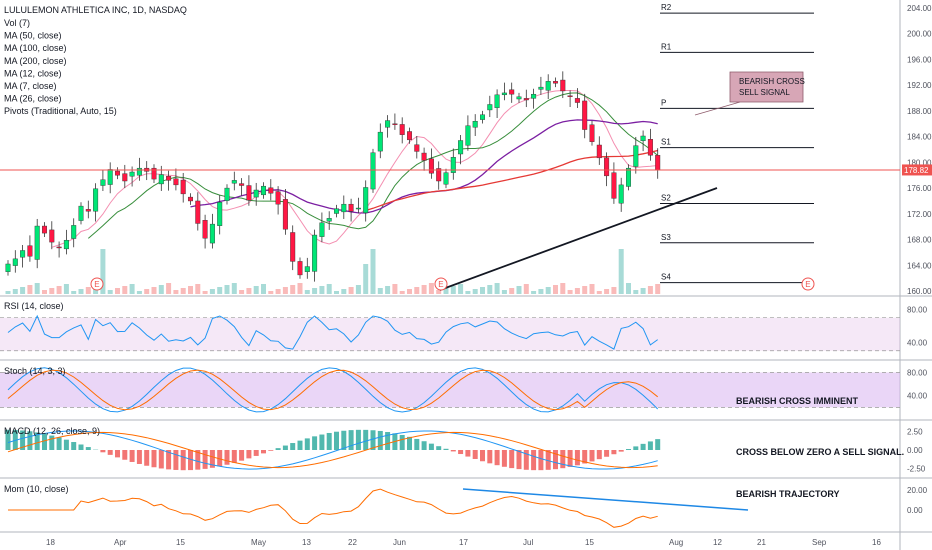  Describe the element at coordinates (772, 81) in the screenshot. I see `callout-line-1: BEARISH CROSS` at that location.